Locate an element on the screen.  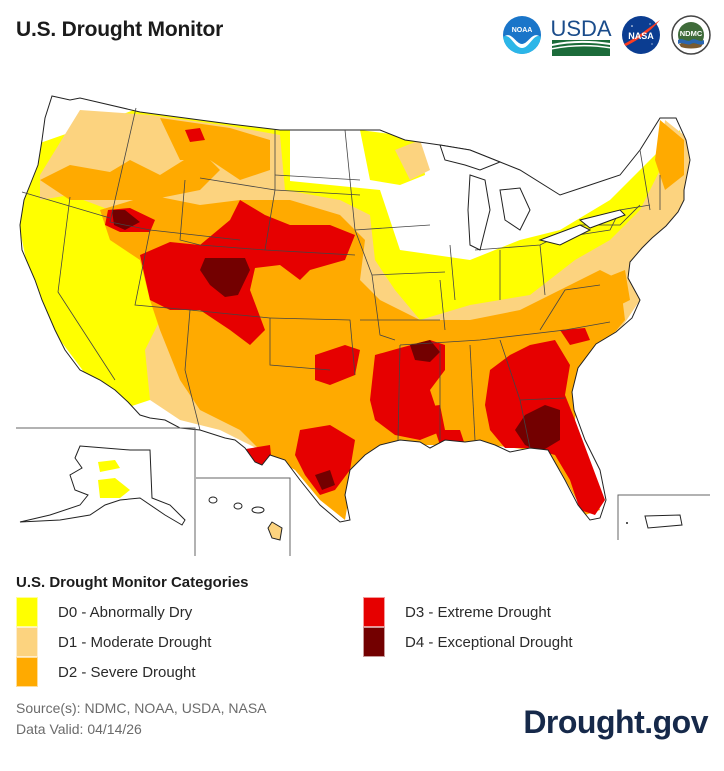
legend-item-d0: D0 - Abnormally Dry is located at coordinates (113, 612).